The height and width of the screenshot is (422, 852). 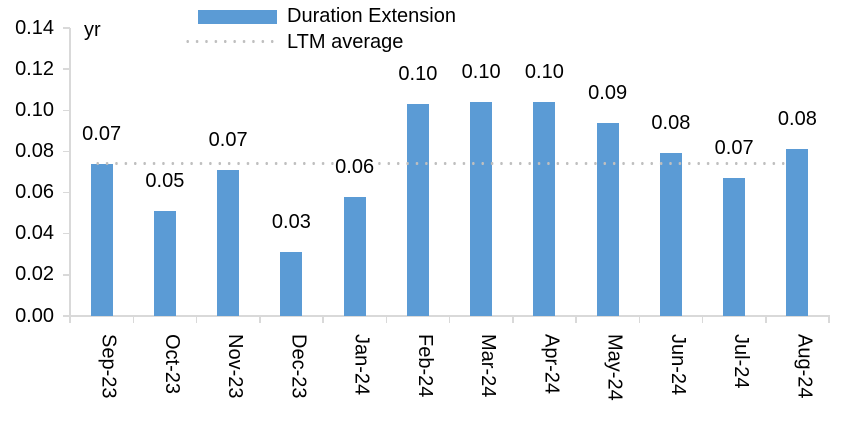 What do you see at coordinates (34, 315) in the screenshot?
I see `y-tick-label: 0.00` at bounding box center [34, 315].